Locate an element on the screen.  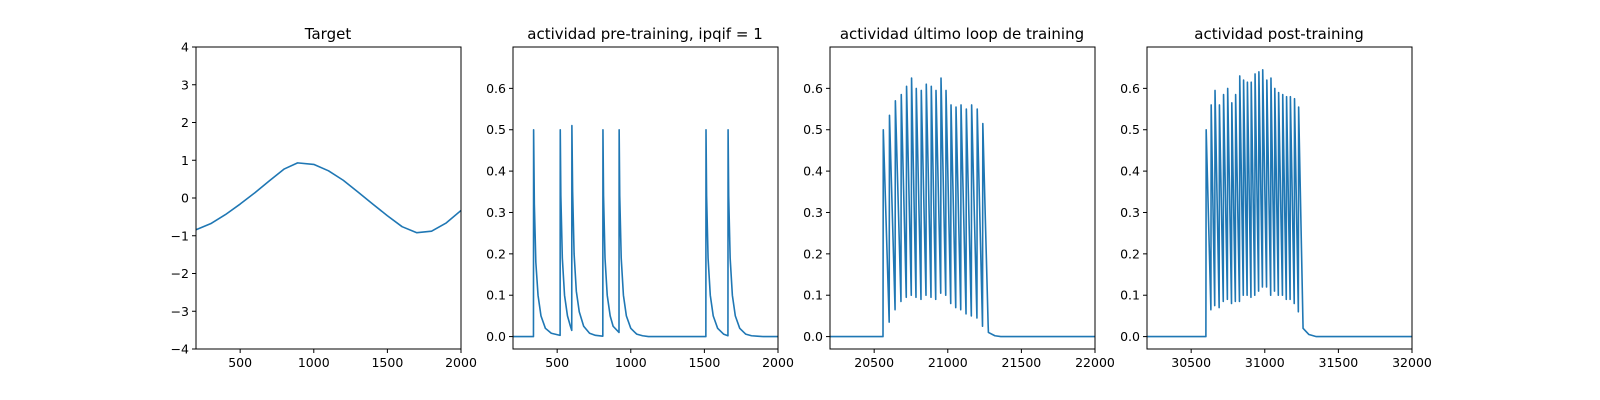
y-tick-label: 3 is located at coordinates (185, 84).